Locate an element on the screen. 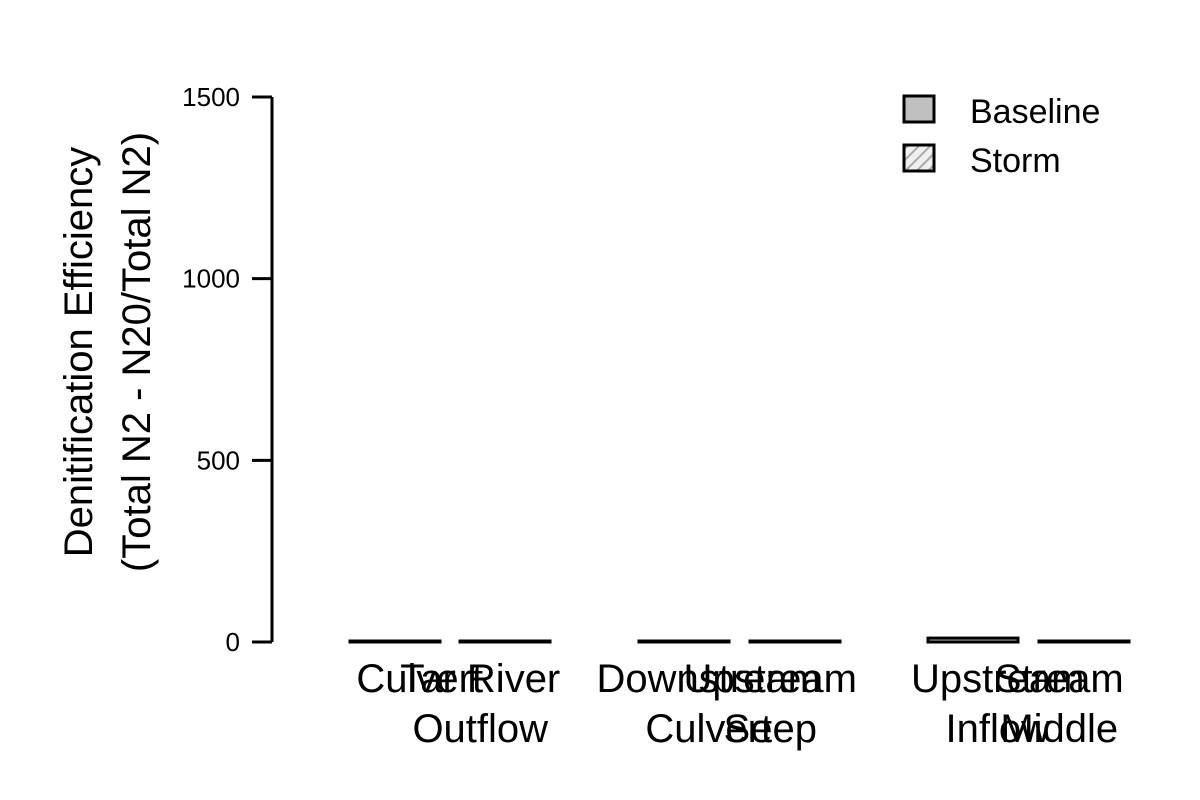 This screenshot has width=1200, height=800. category-label: Seep is located at coordinates (770, 729).